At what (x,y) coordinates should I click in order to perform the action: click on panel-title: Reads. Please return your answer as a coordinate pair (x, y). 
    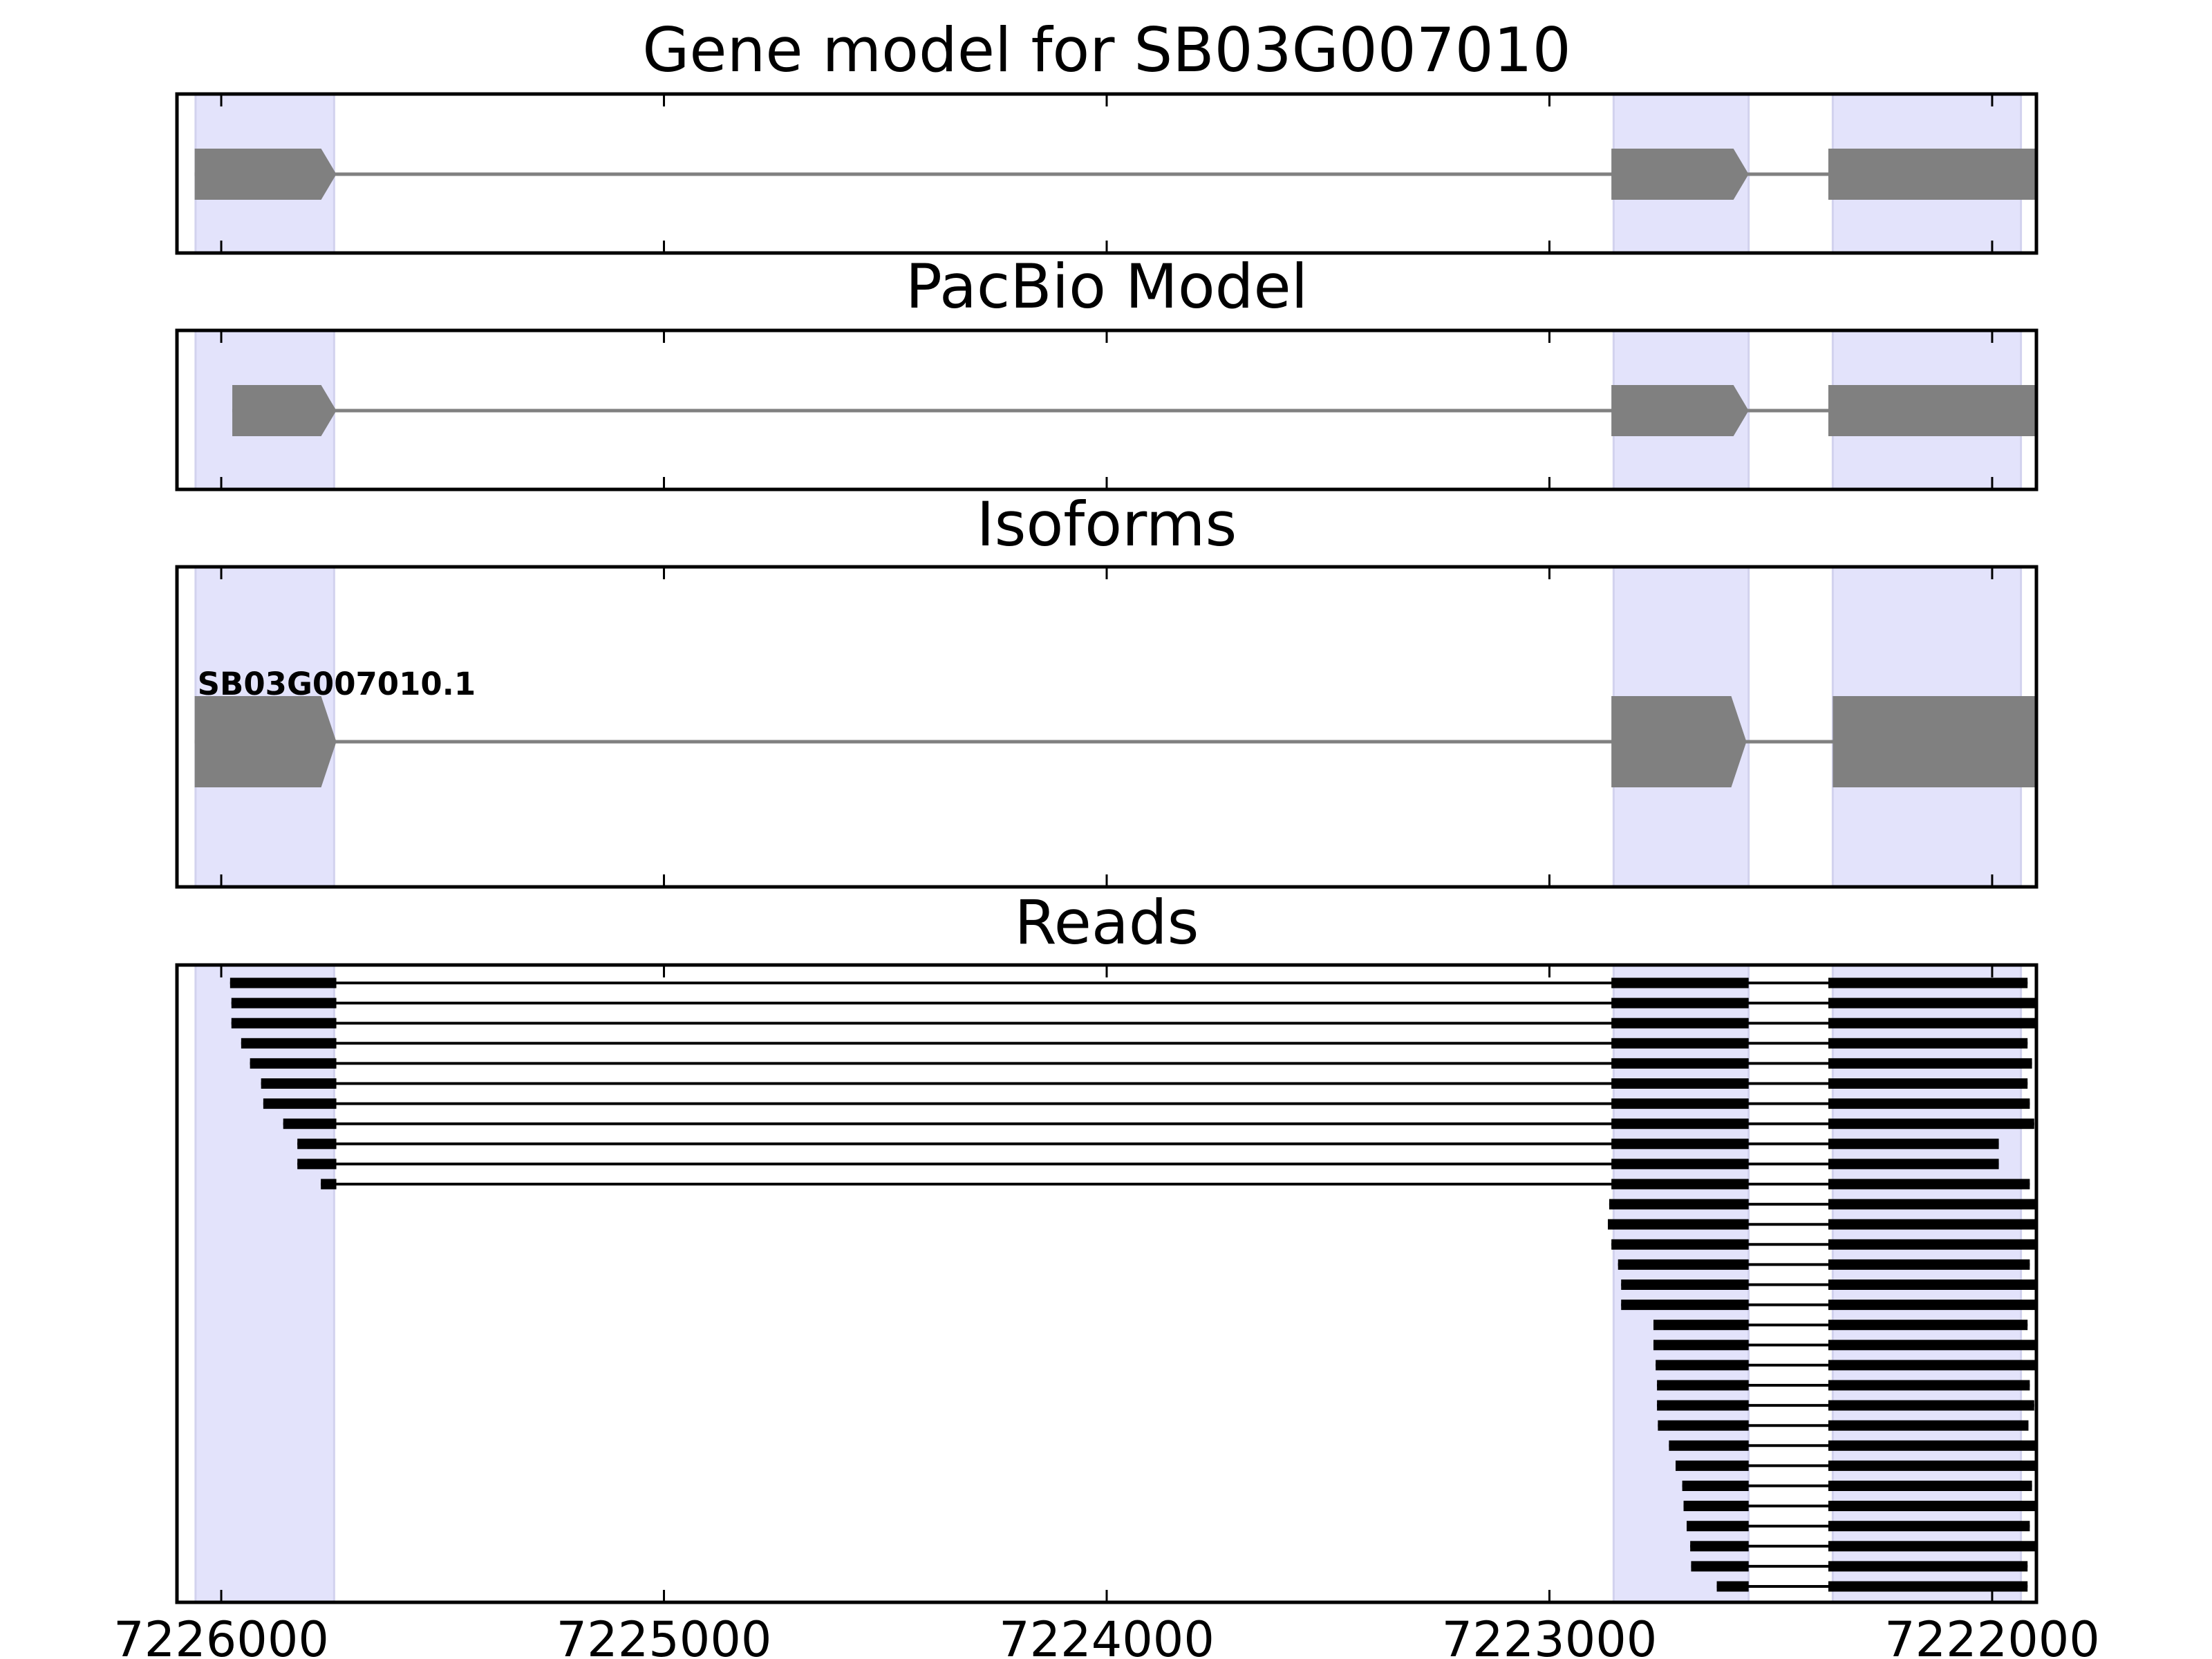
    Looking at the image, I should click on (1107, 922).